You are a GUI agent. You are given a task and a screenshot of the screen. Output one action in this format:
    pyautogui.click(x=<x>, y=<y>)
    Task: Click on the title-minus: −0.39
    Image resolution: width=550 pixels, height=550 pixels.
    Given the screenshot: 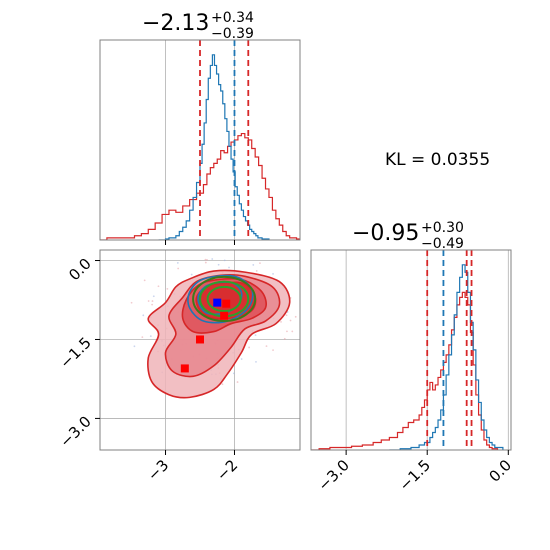 What is the action you would take?
    pyautogui.click(x=232, y=34)
    